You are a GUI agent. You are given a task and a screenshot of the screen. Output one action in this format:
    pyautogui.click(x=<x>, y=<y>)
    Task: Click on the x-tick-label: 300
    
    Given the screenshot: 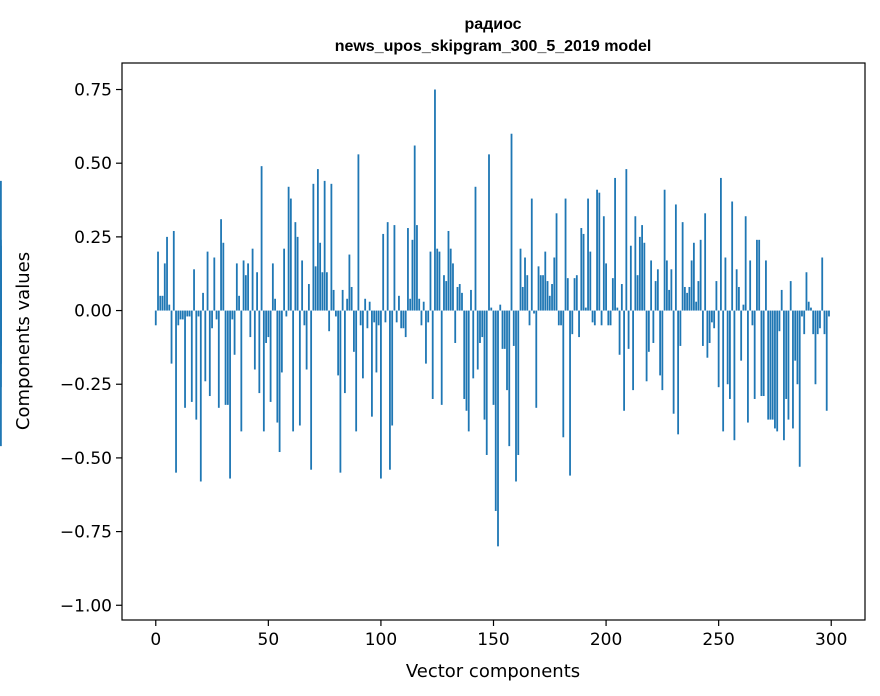 What is the action you would take?
    pyautogui.click(x=831, y=640)
    